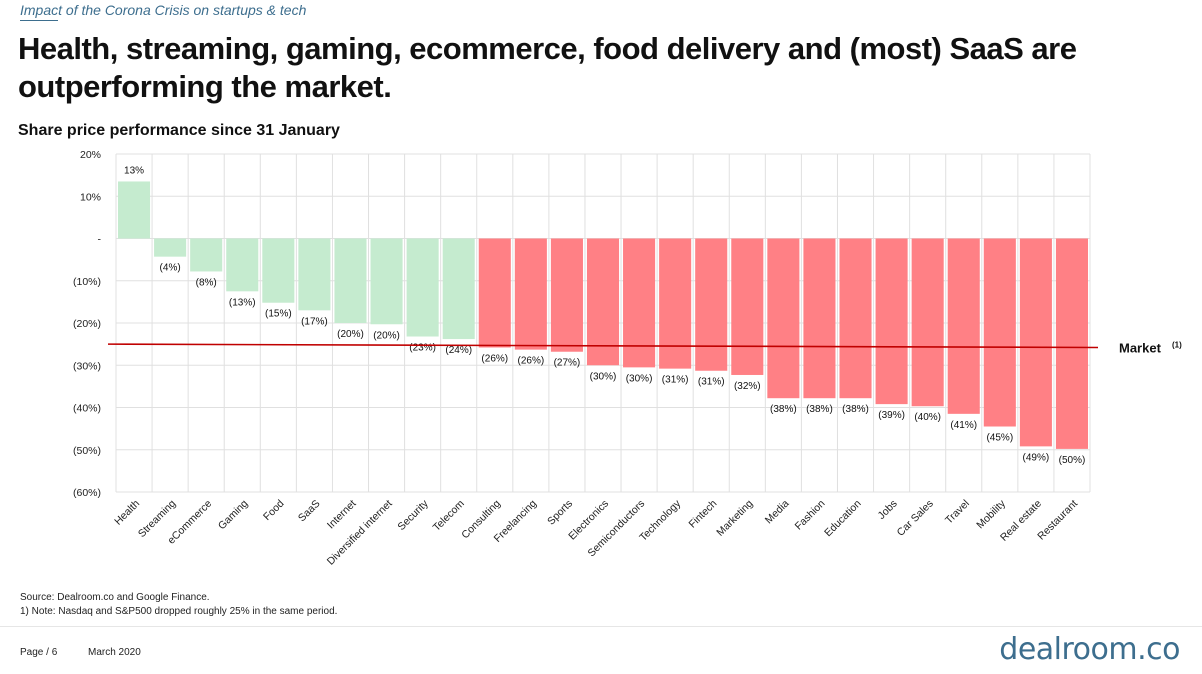  Describe the element at coordinates (39, 20) in the screenshot. I see `kicker-underline` at that location.